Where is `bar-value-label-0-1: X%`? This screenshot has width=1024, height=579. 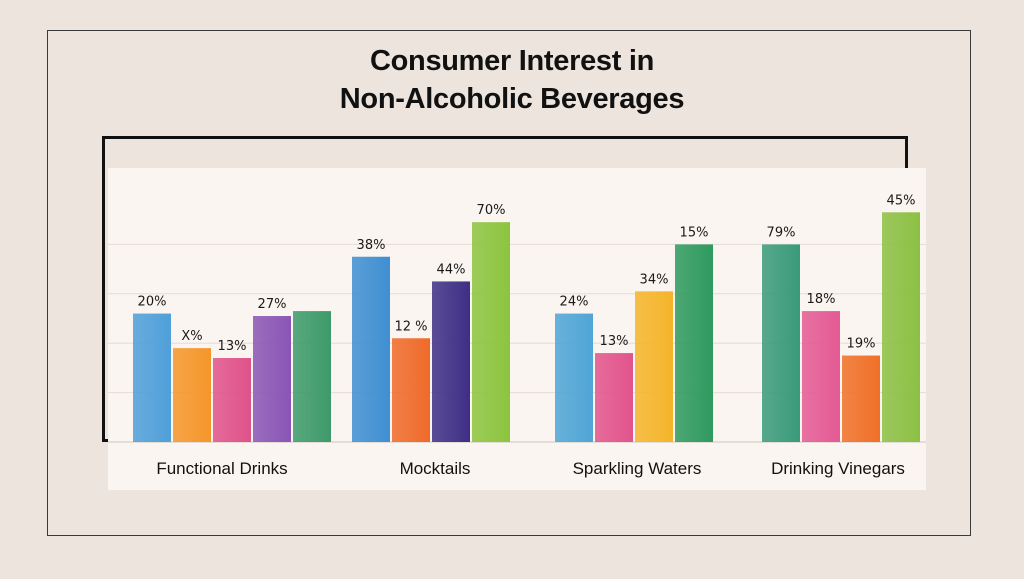
bar-value-label-0-1: X% is located at coordinates (191, 336).